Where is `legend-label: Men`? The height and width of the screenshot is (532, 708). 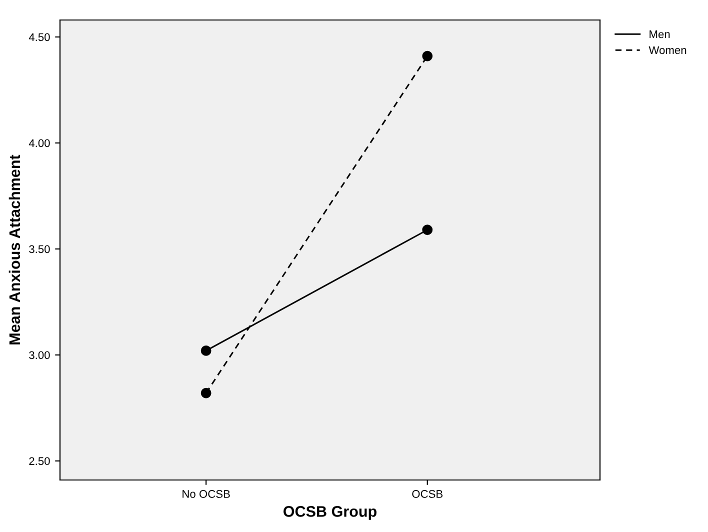 legend-label: Men is located at coordinates (660, 34).